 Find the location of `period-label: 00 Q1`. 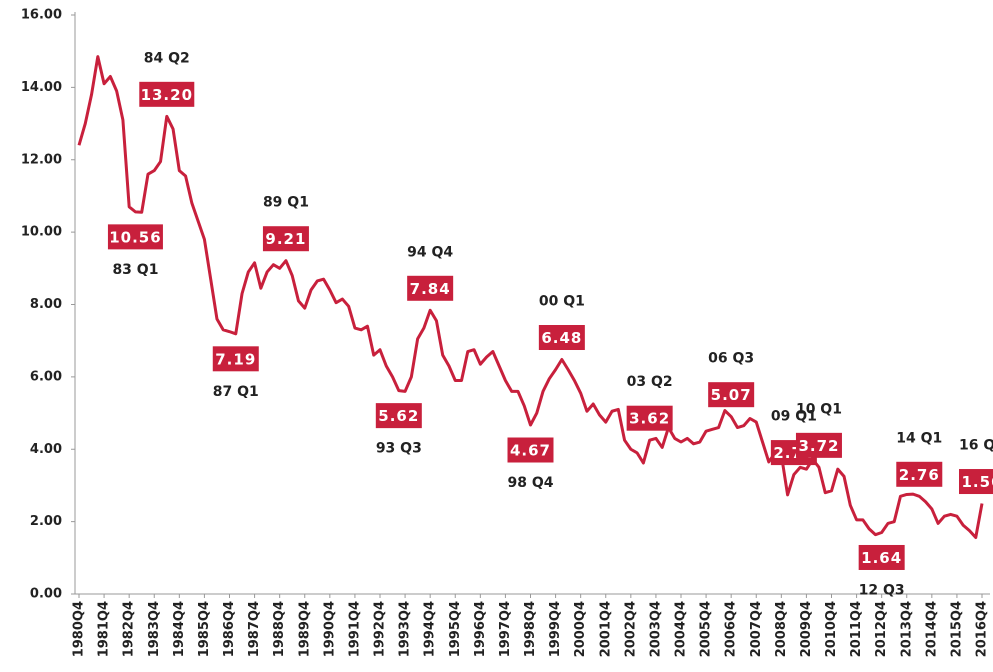

period-label: 00 Q1 is located at coordinates (562, 302).